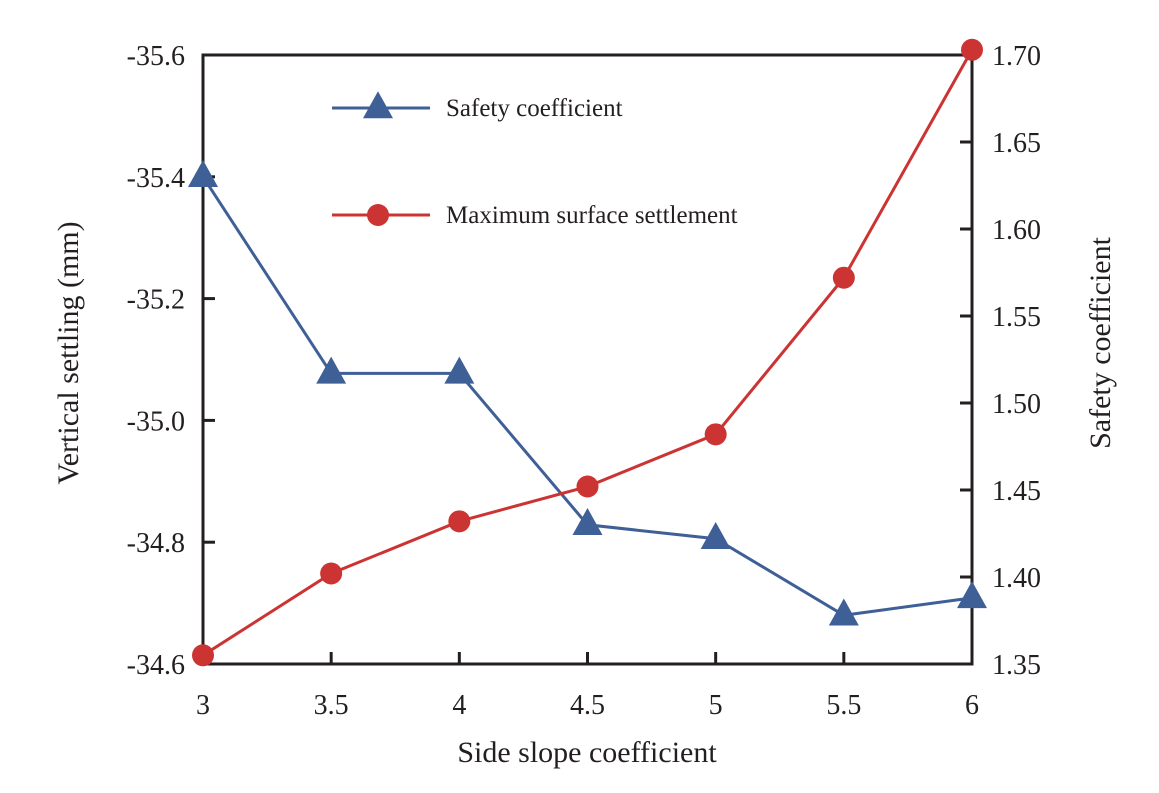 The image size is (1159, 793). What do you see at coordinates (203, 705) in the screenshot?
I see `x-tick-label: 3` at bounding box center [203, 705].